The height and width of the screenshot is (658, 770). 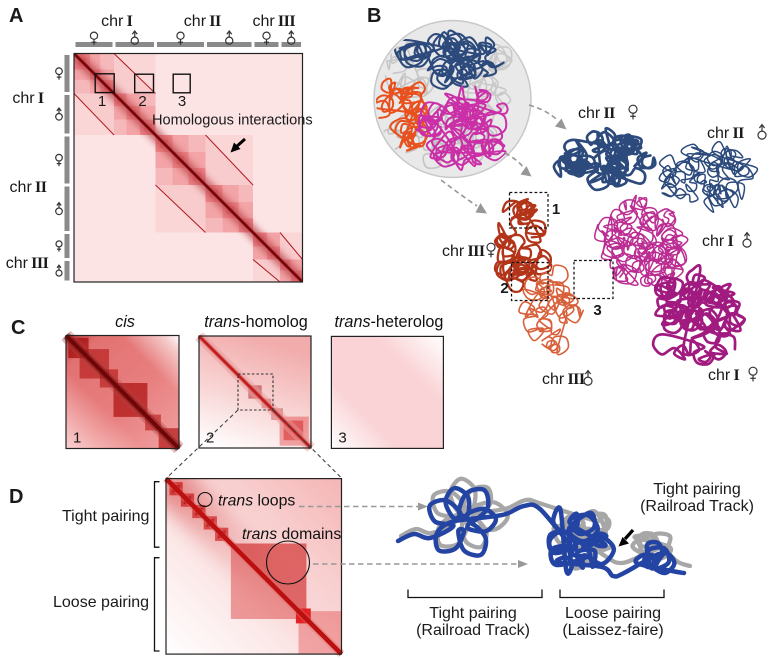 I want to click on svg-text: trans-homolog, so click(x=256, y=322).